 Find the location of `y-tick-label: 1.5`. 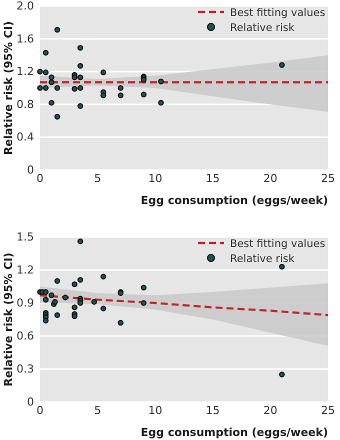

y-tick-label: 1.5 is located at coordinates (25, 237).